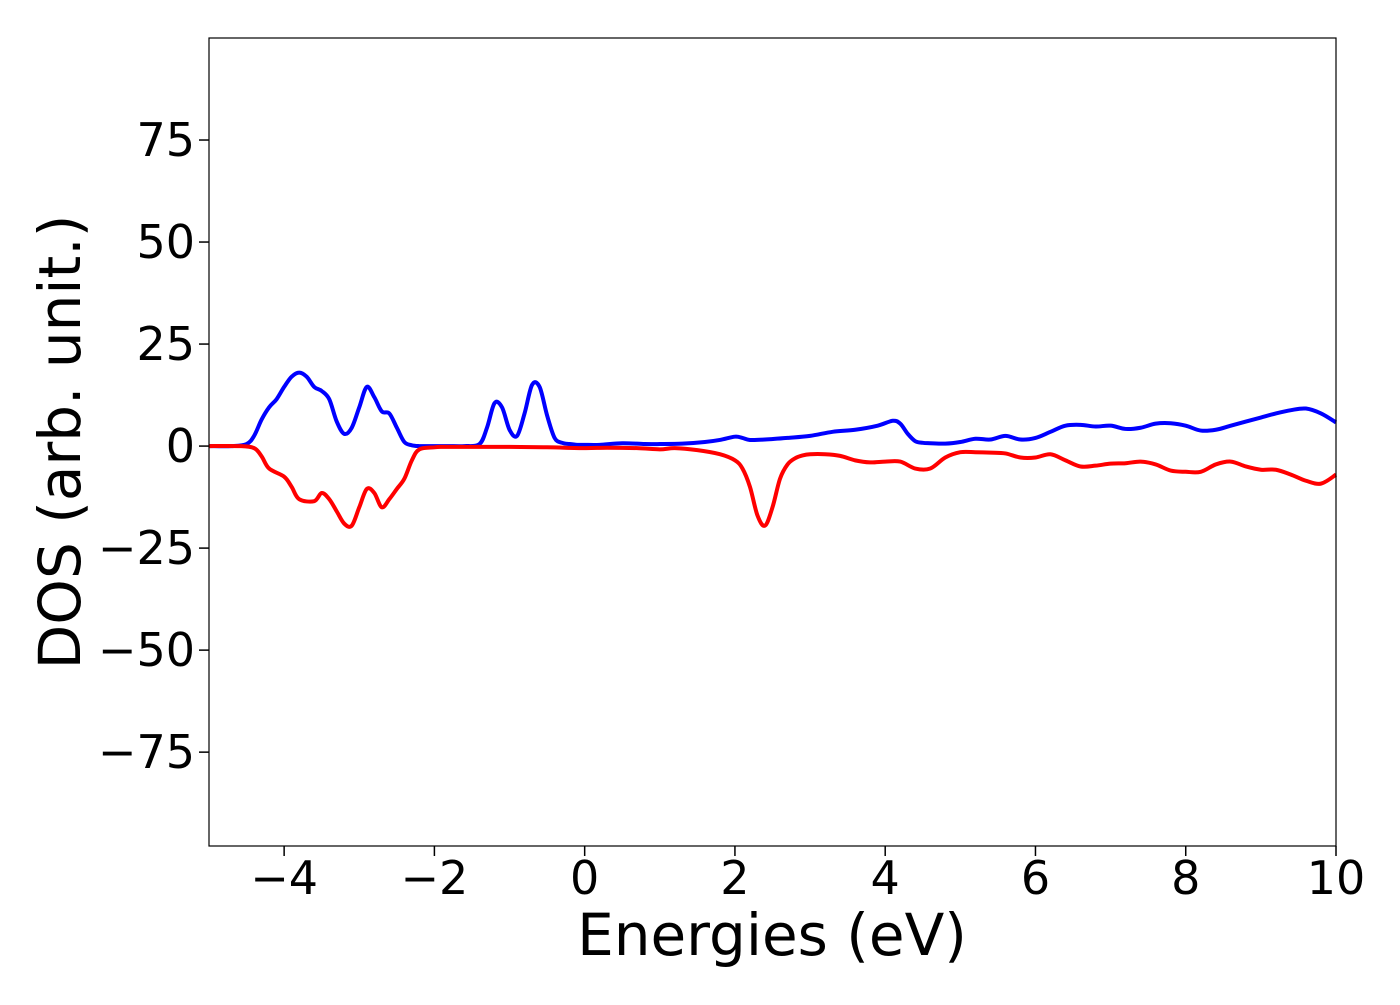  What do you see at coordinates (885, 878) in the screenshot?
I see `x-tick-label: 4` at bounding box center [885, 878].